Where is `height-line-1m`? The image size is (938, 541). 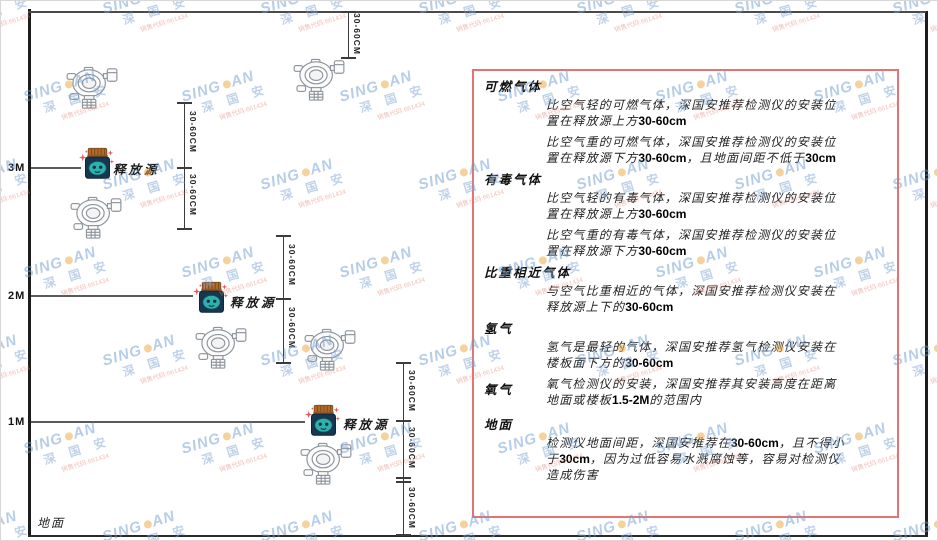 height-line-1m is located at coordinates (168, 422).